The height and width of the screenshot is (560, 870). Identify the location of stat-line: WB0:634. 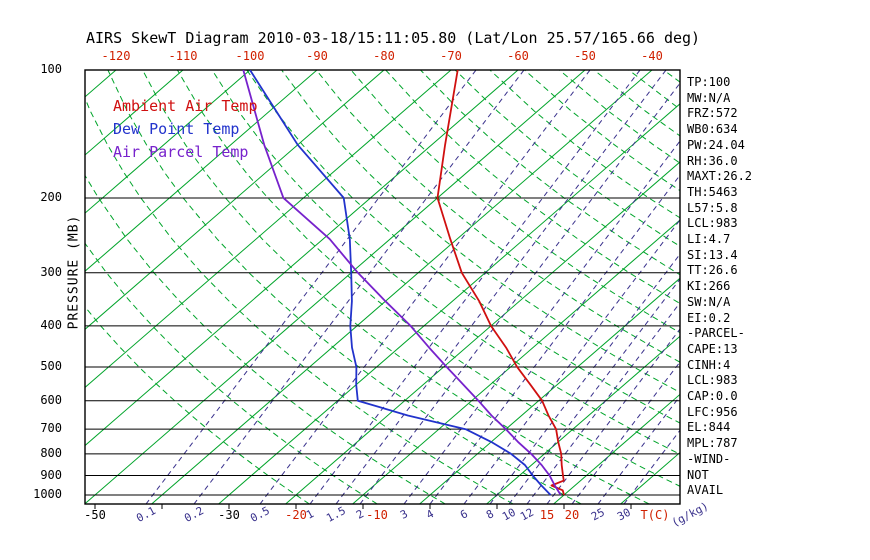
(712, 129).